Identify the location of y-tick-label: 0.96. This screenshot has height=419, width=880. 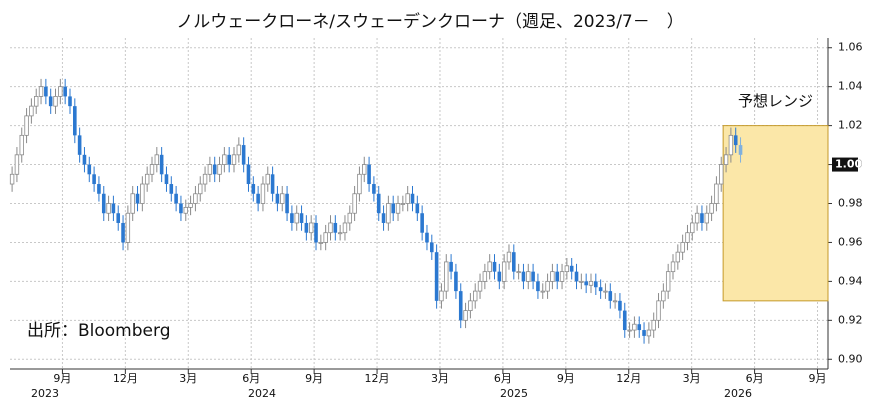
(850, 241).